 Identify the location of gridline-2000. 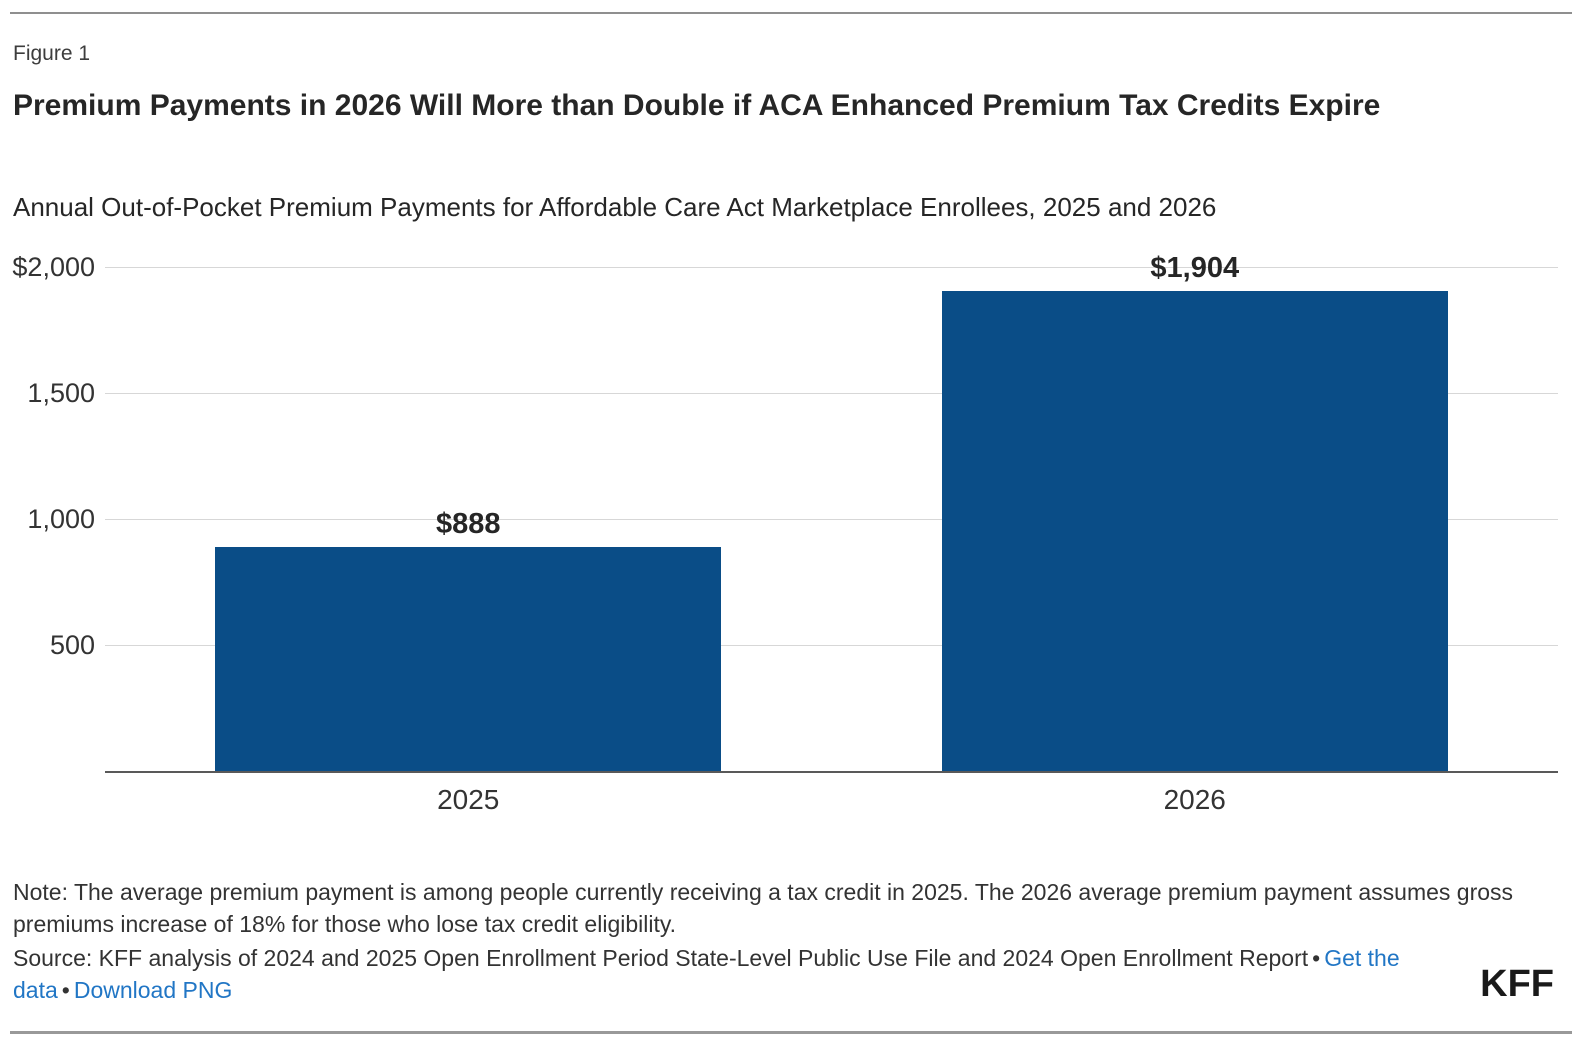
(831, 267).